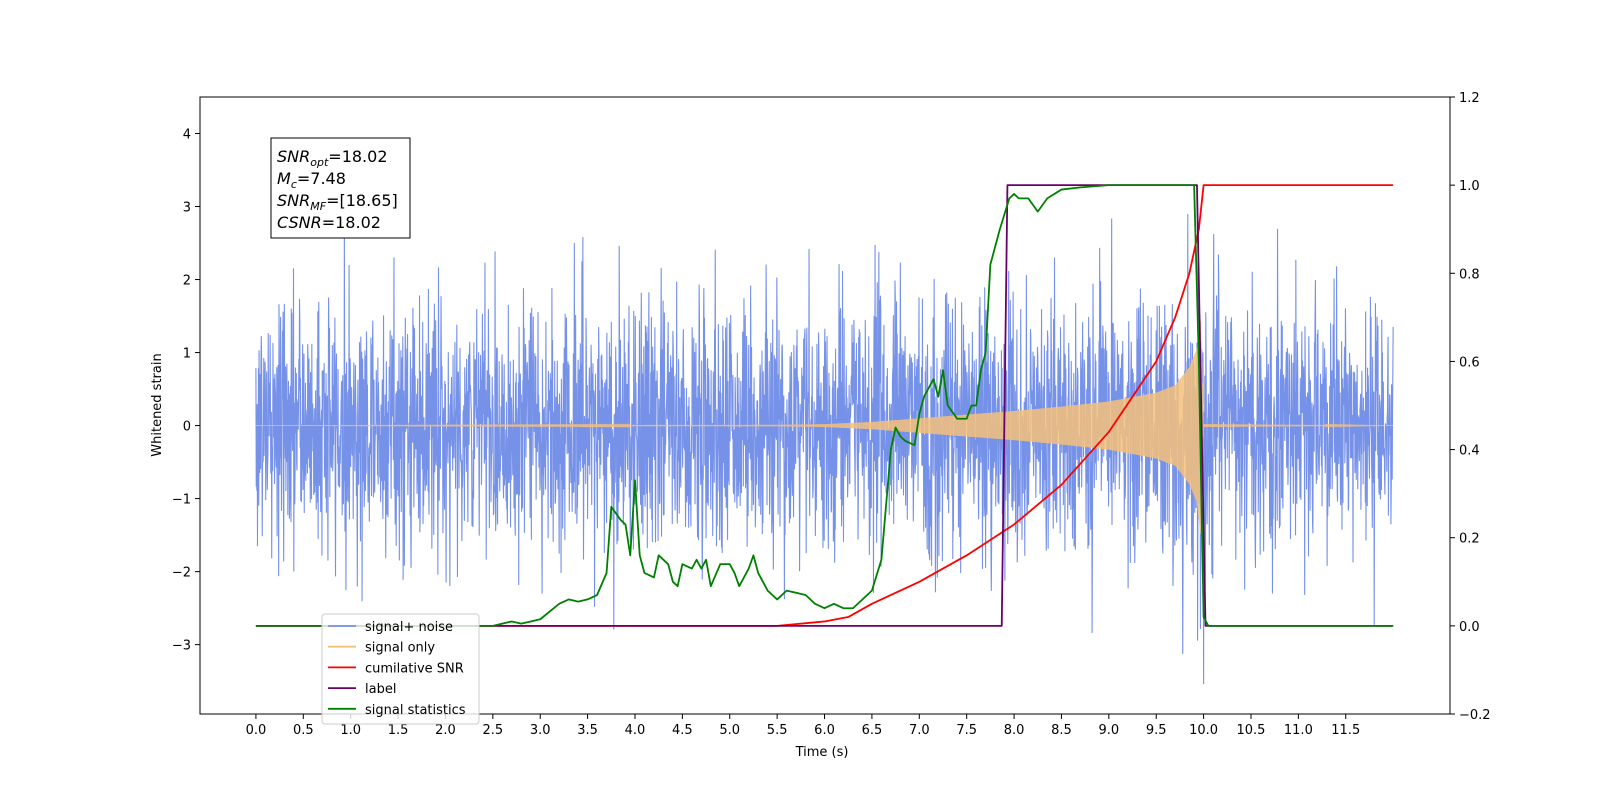 Image resolution: width=1600 pixels, height=800 pixels. Describe the element at coordinates (1156, 730) in the screenshot. I see `x-tick-label: 9.5` at that location.